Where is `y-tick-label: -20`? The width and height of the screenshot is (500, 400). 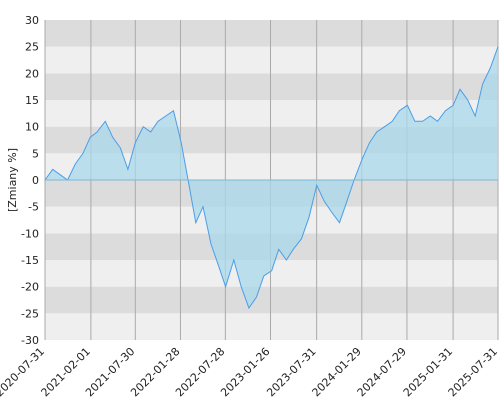 y-tick-label: -20 is located at coordinates (30, 287).